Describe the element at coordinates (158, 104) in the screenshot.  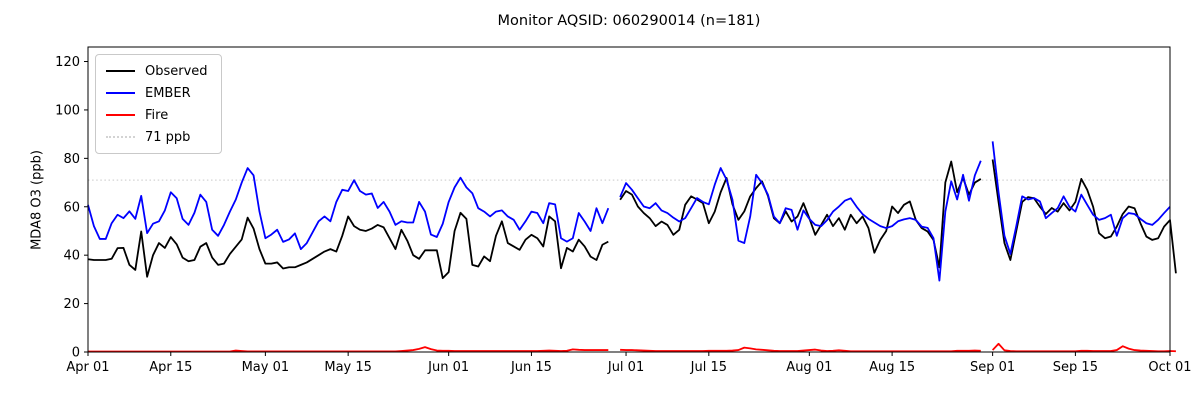
I see `legend: Observed EMBER Fire 71 ppb` at that location.